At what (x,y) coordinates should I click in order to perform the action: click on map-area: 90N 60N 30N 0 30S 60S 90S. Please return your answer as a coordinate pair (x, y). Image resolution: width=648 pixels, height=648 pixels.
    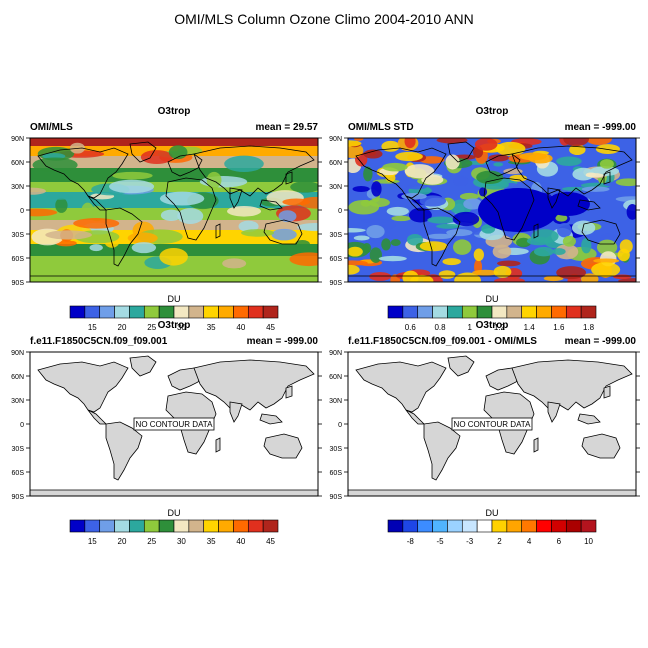
    Looking at the image, I should click on (166, 211).